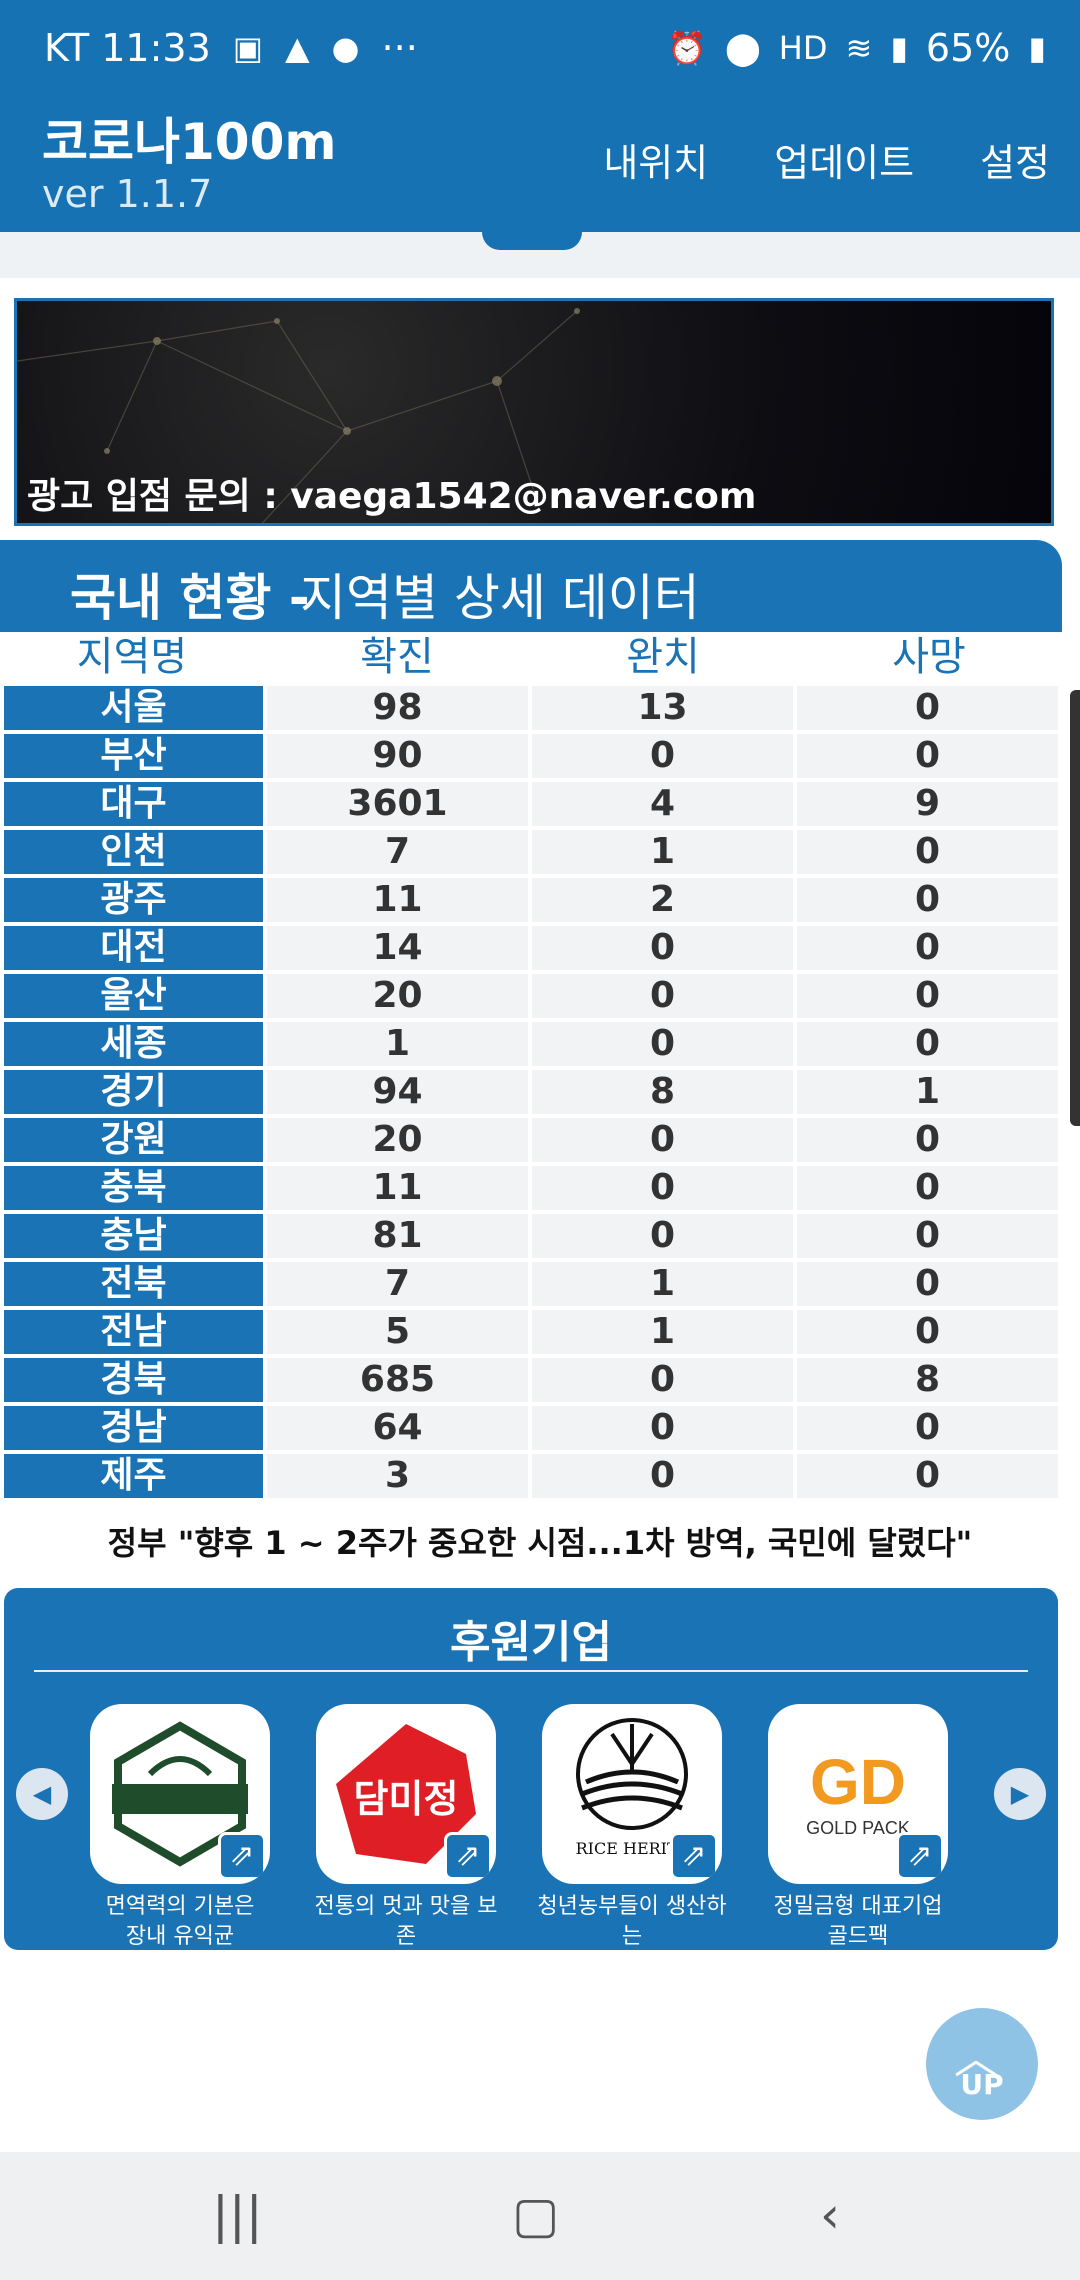  What do you see at coordinates (406, 1966) in the screenshot?
I see `sponsor-caption-2: 담미정한과` at bounding box center [406, 1966].